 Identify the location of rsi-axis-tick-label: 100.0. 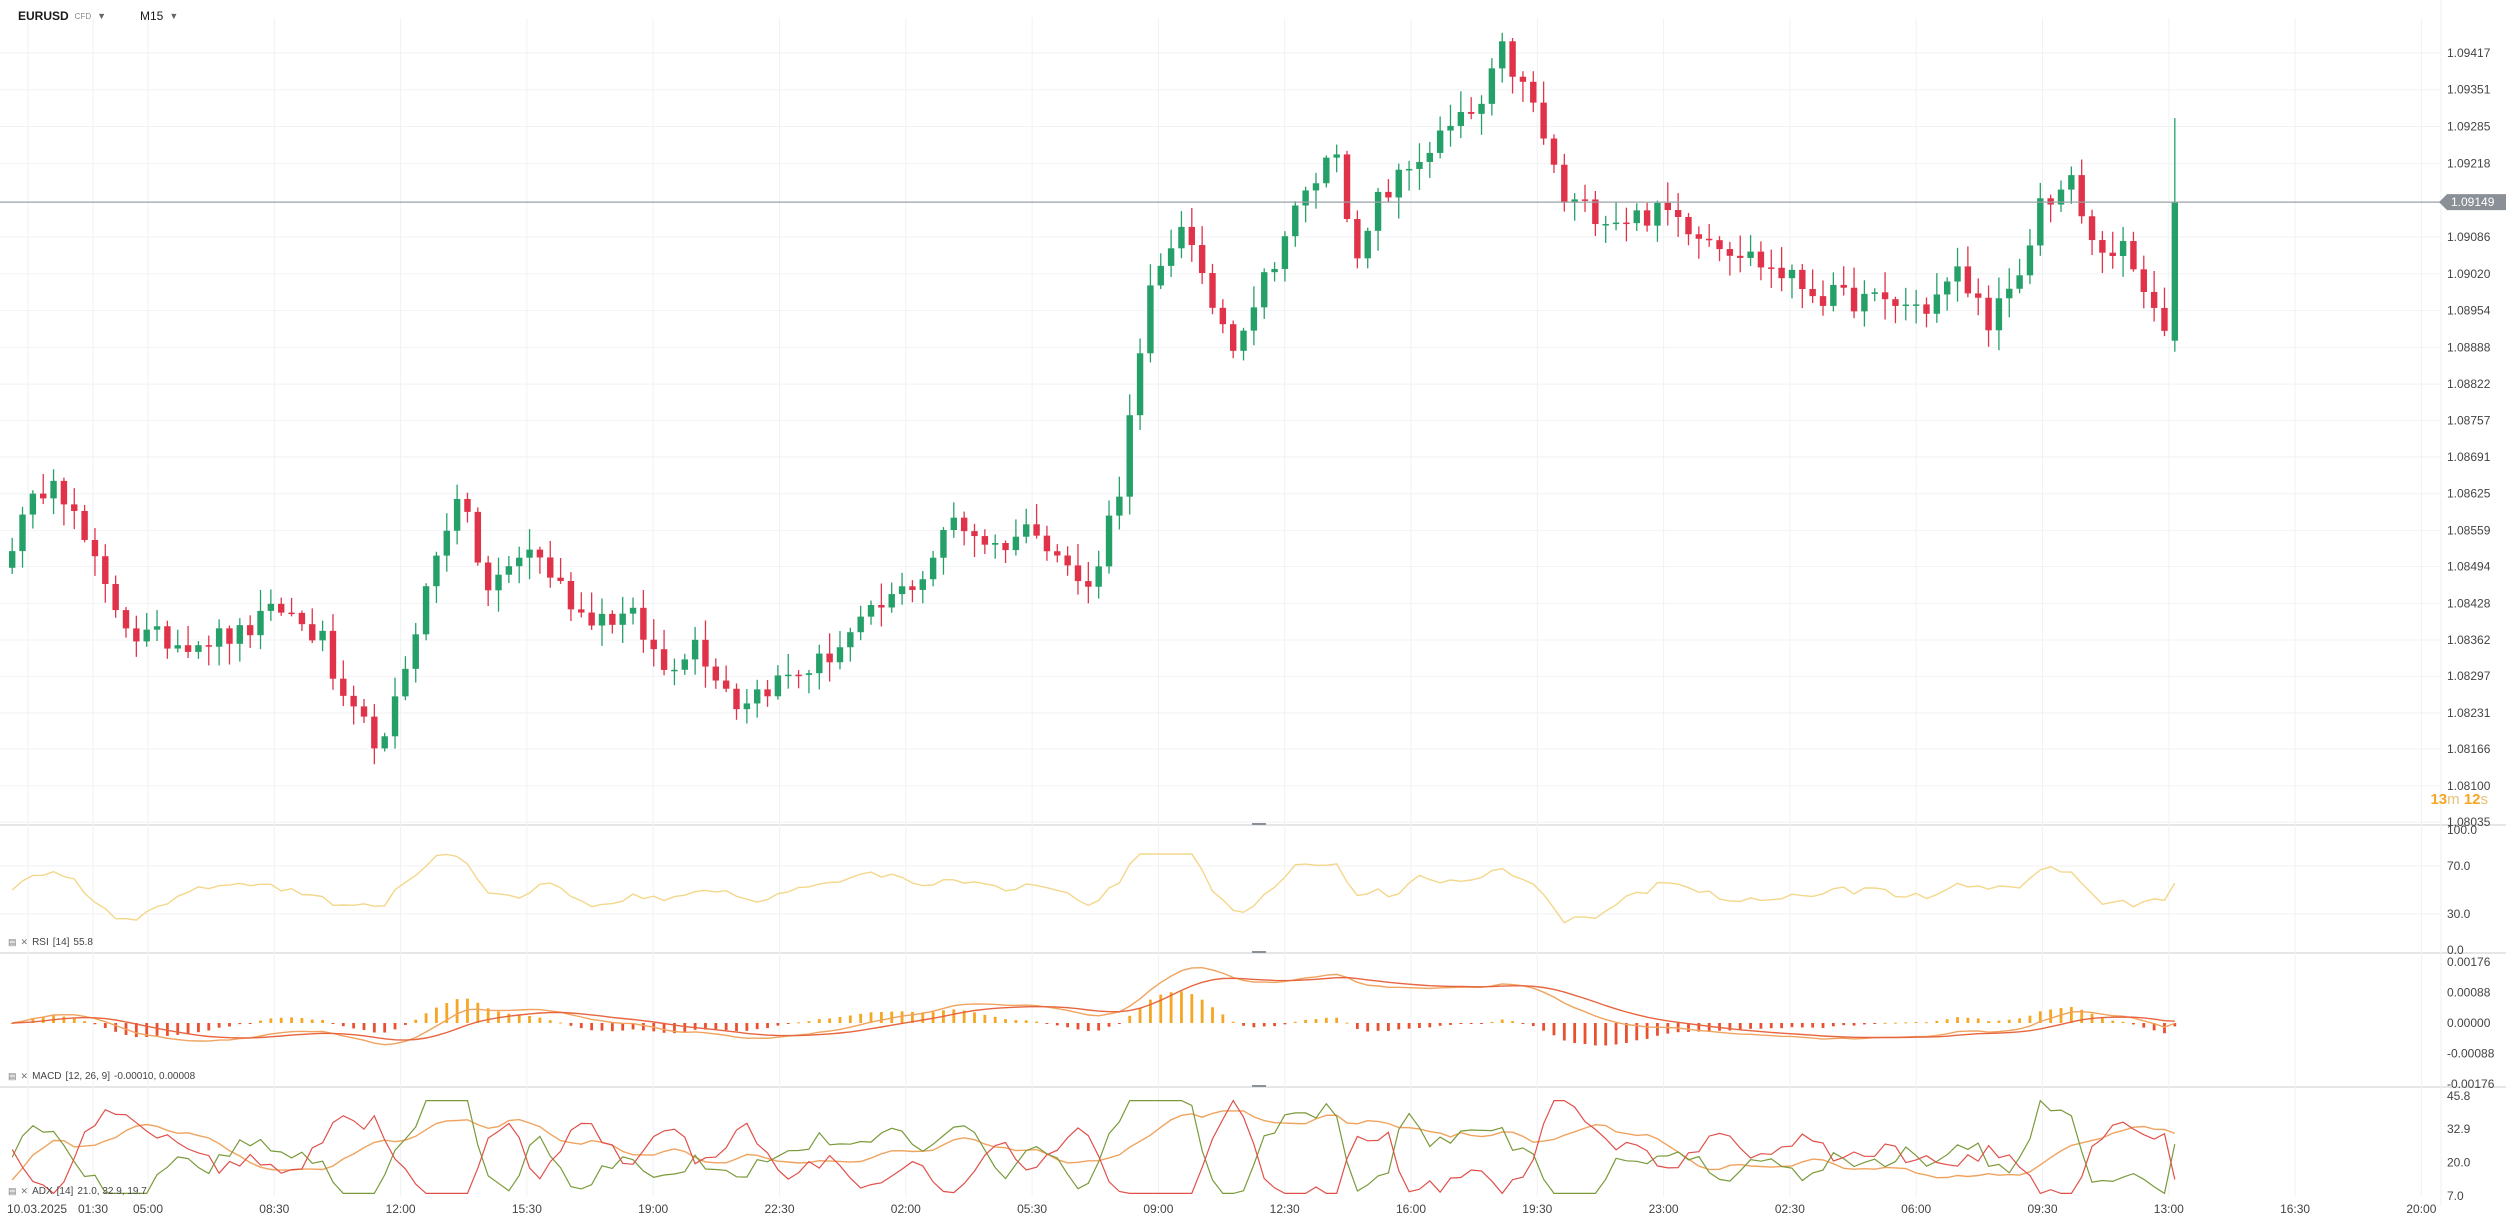
(2462, 830).